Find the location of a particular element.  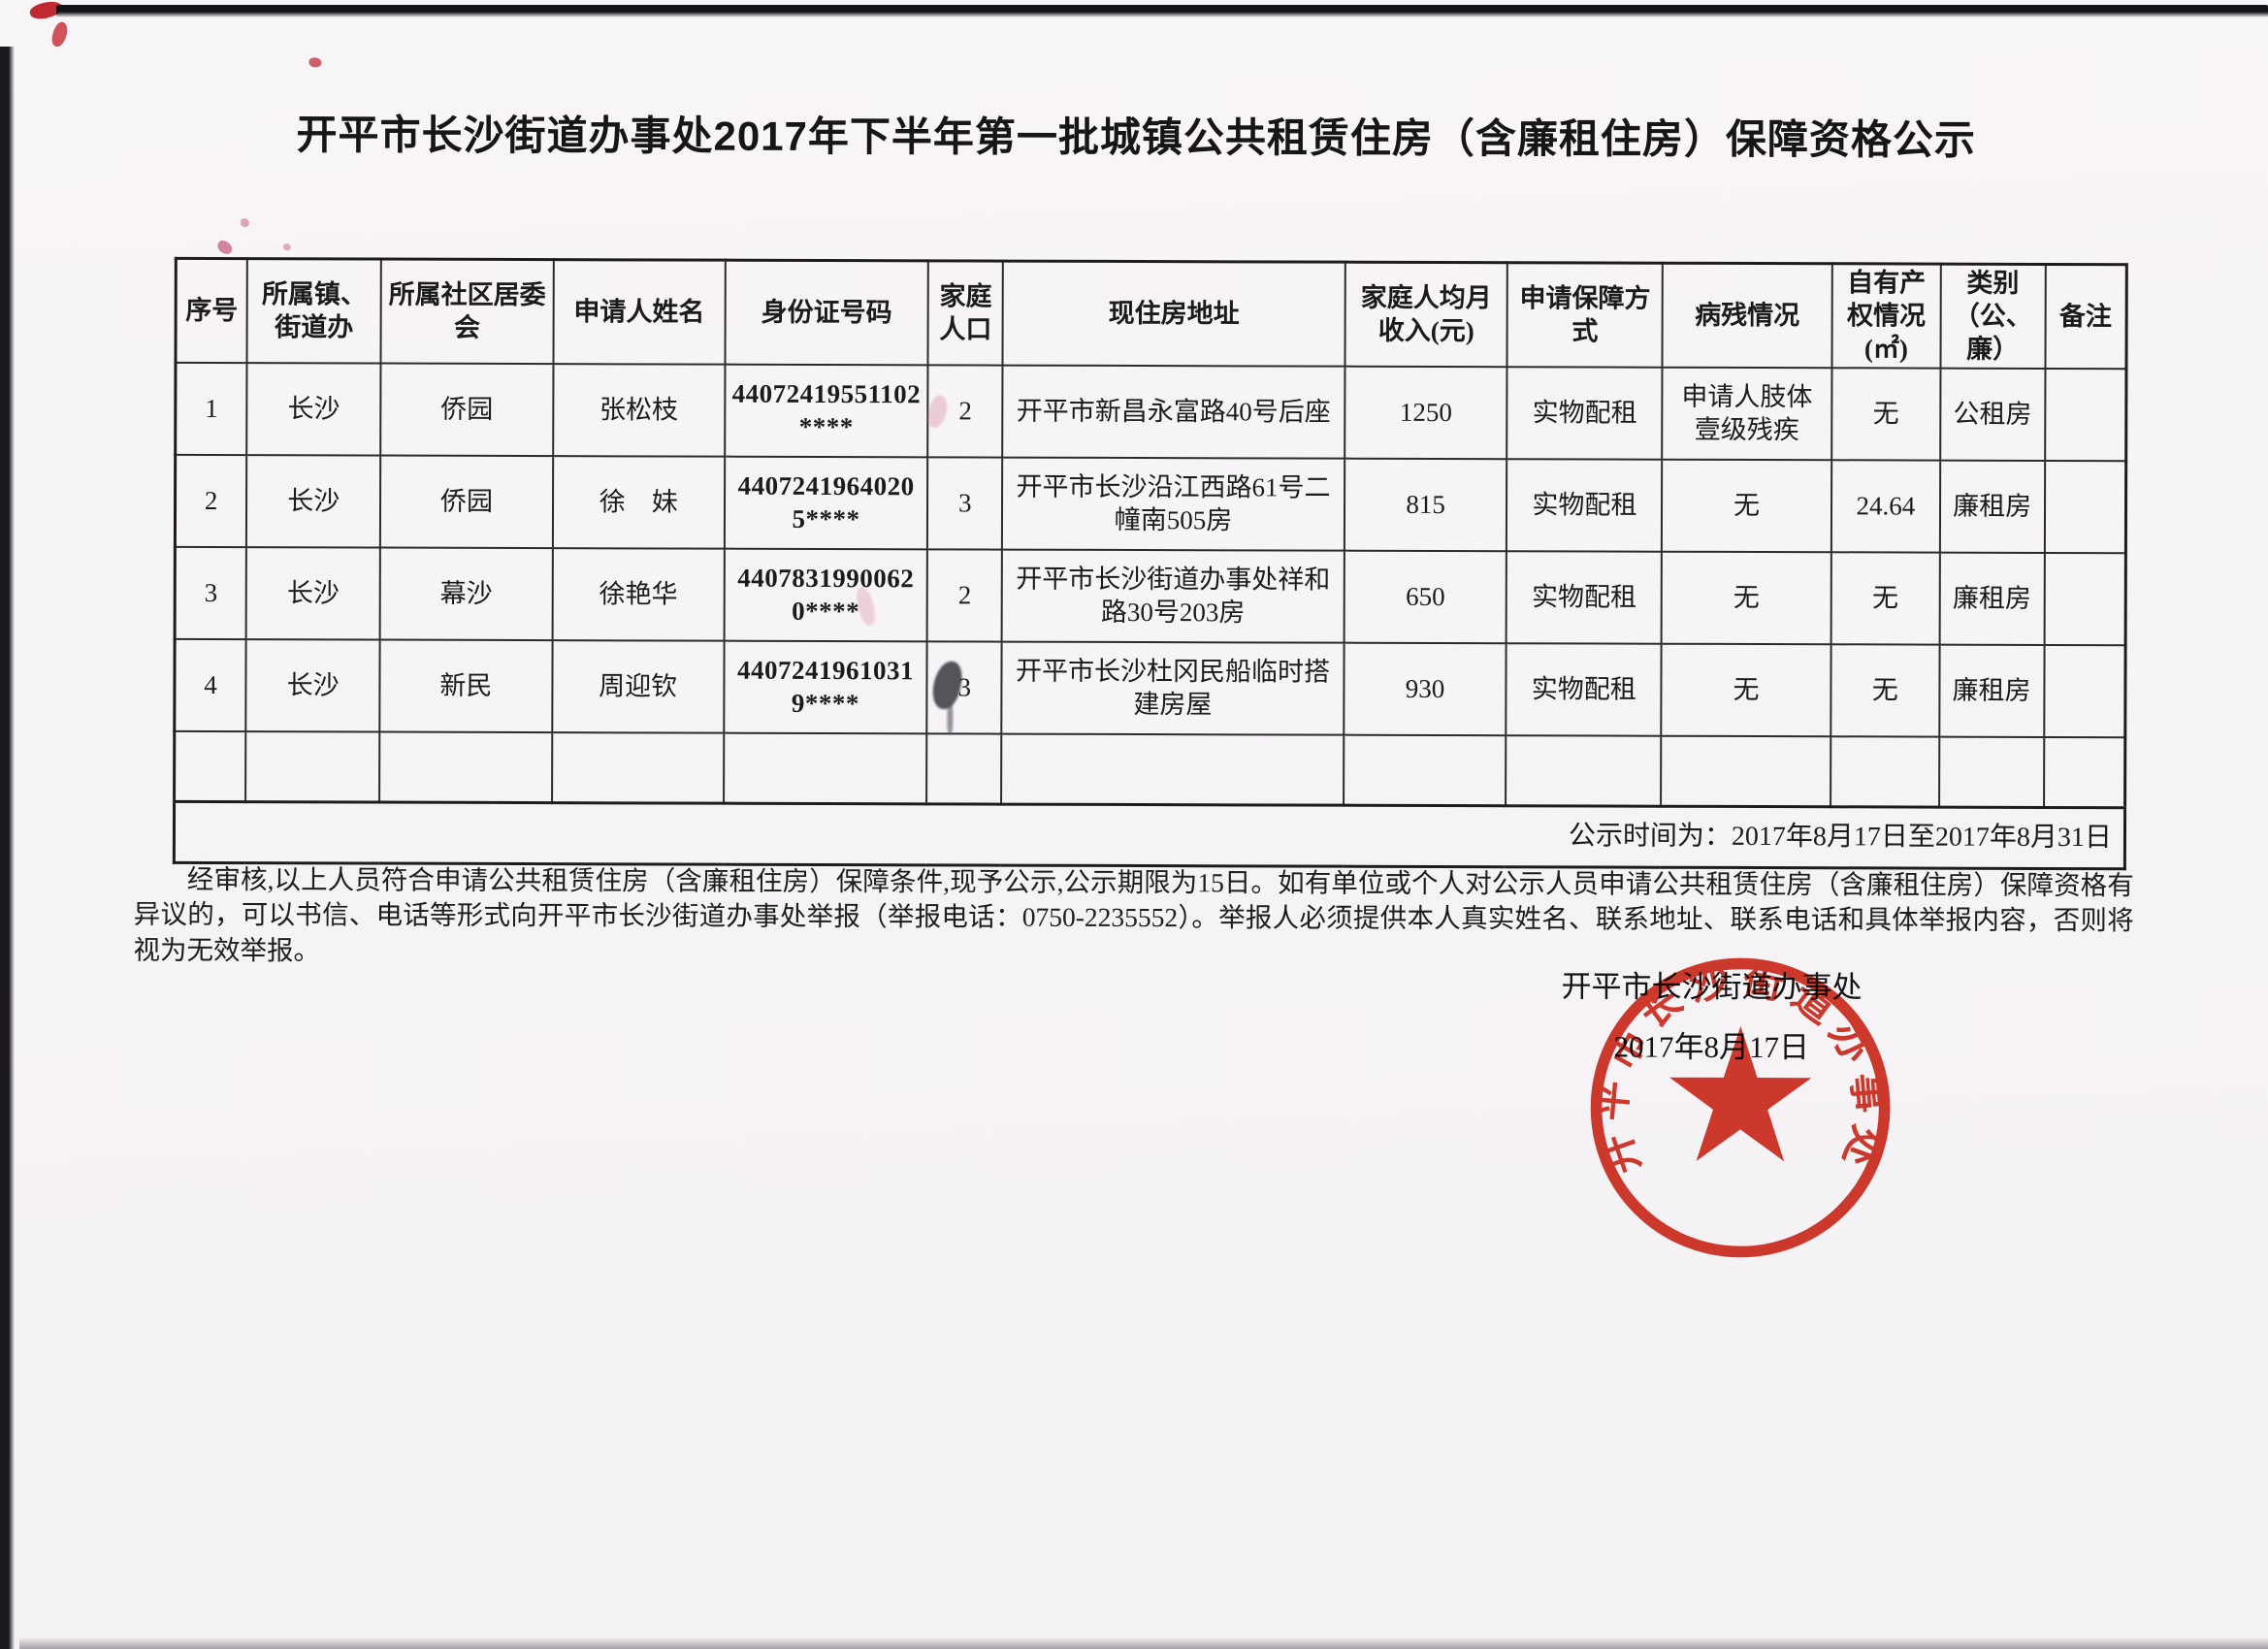

table-cell: 徐艳华 is located at coordinates (638, 594).